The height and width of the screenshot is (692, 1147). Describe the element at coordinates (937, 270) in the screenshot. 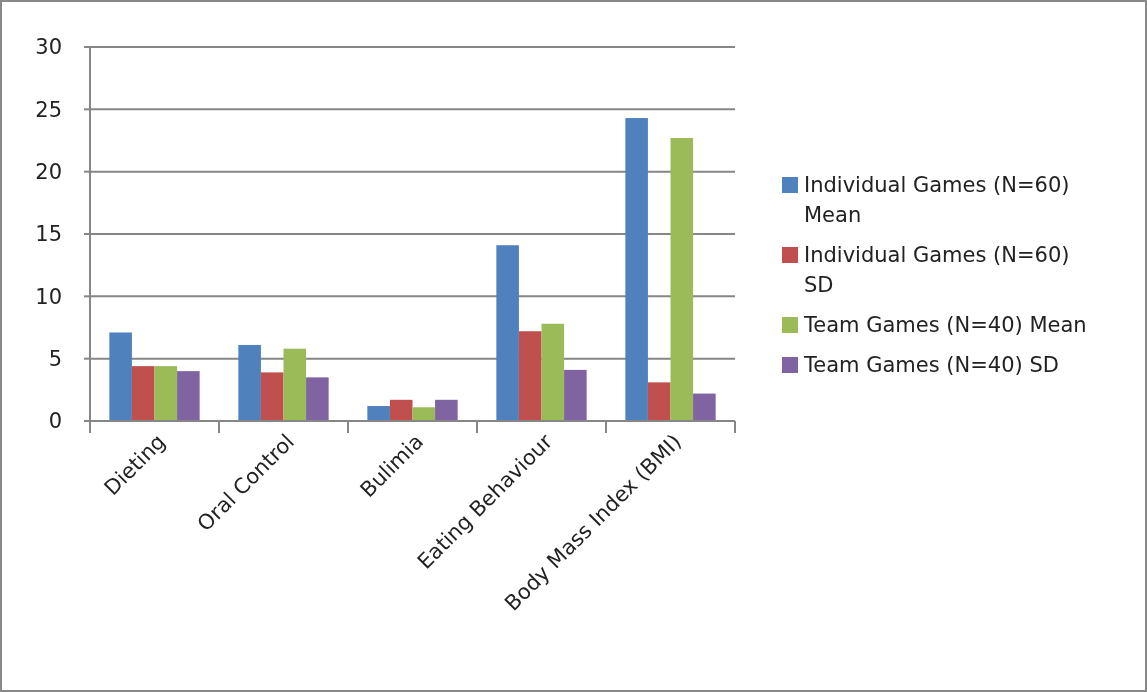

I see `legend-label: Individual Games (N=60) SD` at that location.